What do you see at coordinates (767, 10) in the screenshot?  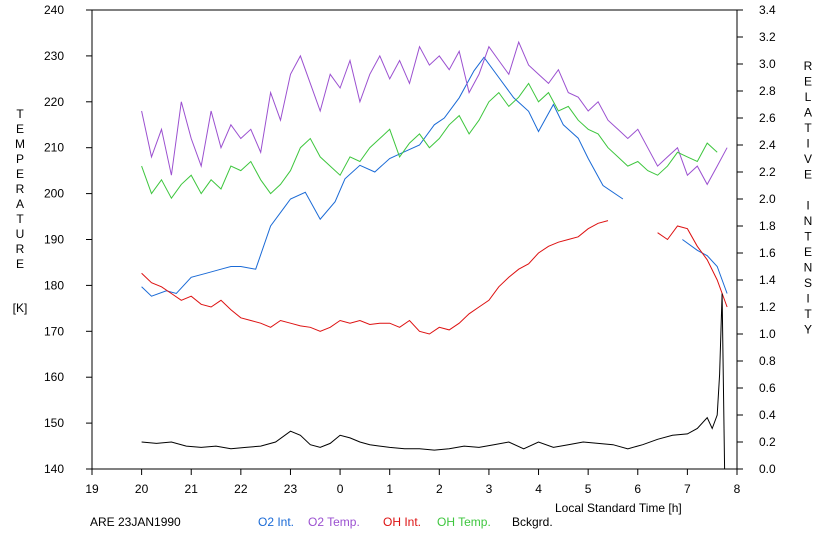 I see `right-tick-label: 3.4` at bounding box center [767, 10].